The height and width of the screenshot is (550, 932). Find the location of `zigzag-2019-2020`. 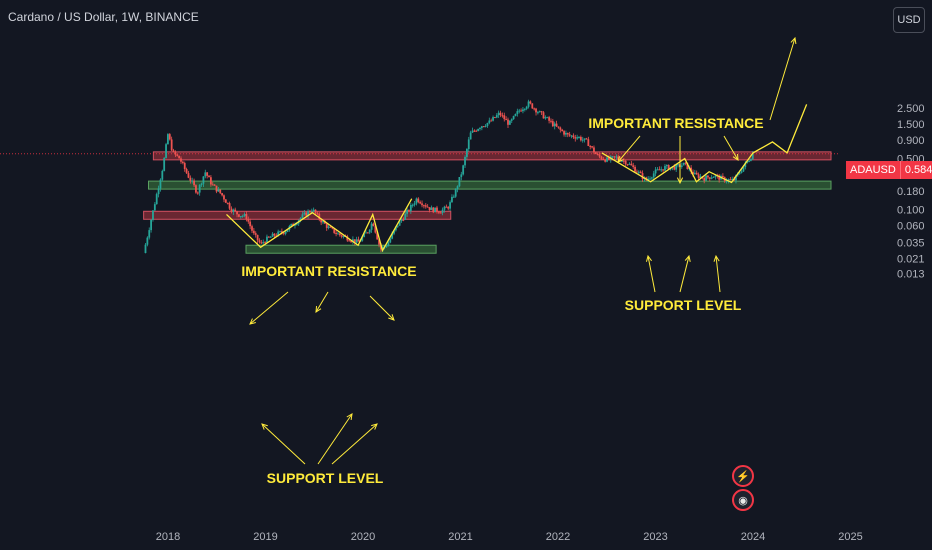

zigzag-2019-2020 is located at coordinates (319, 225).